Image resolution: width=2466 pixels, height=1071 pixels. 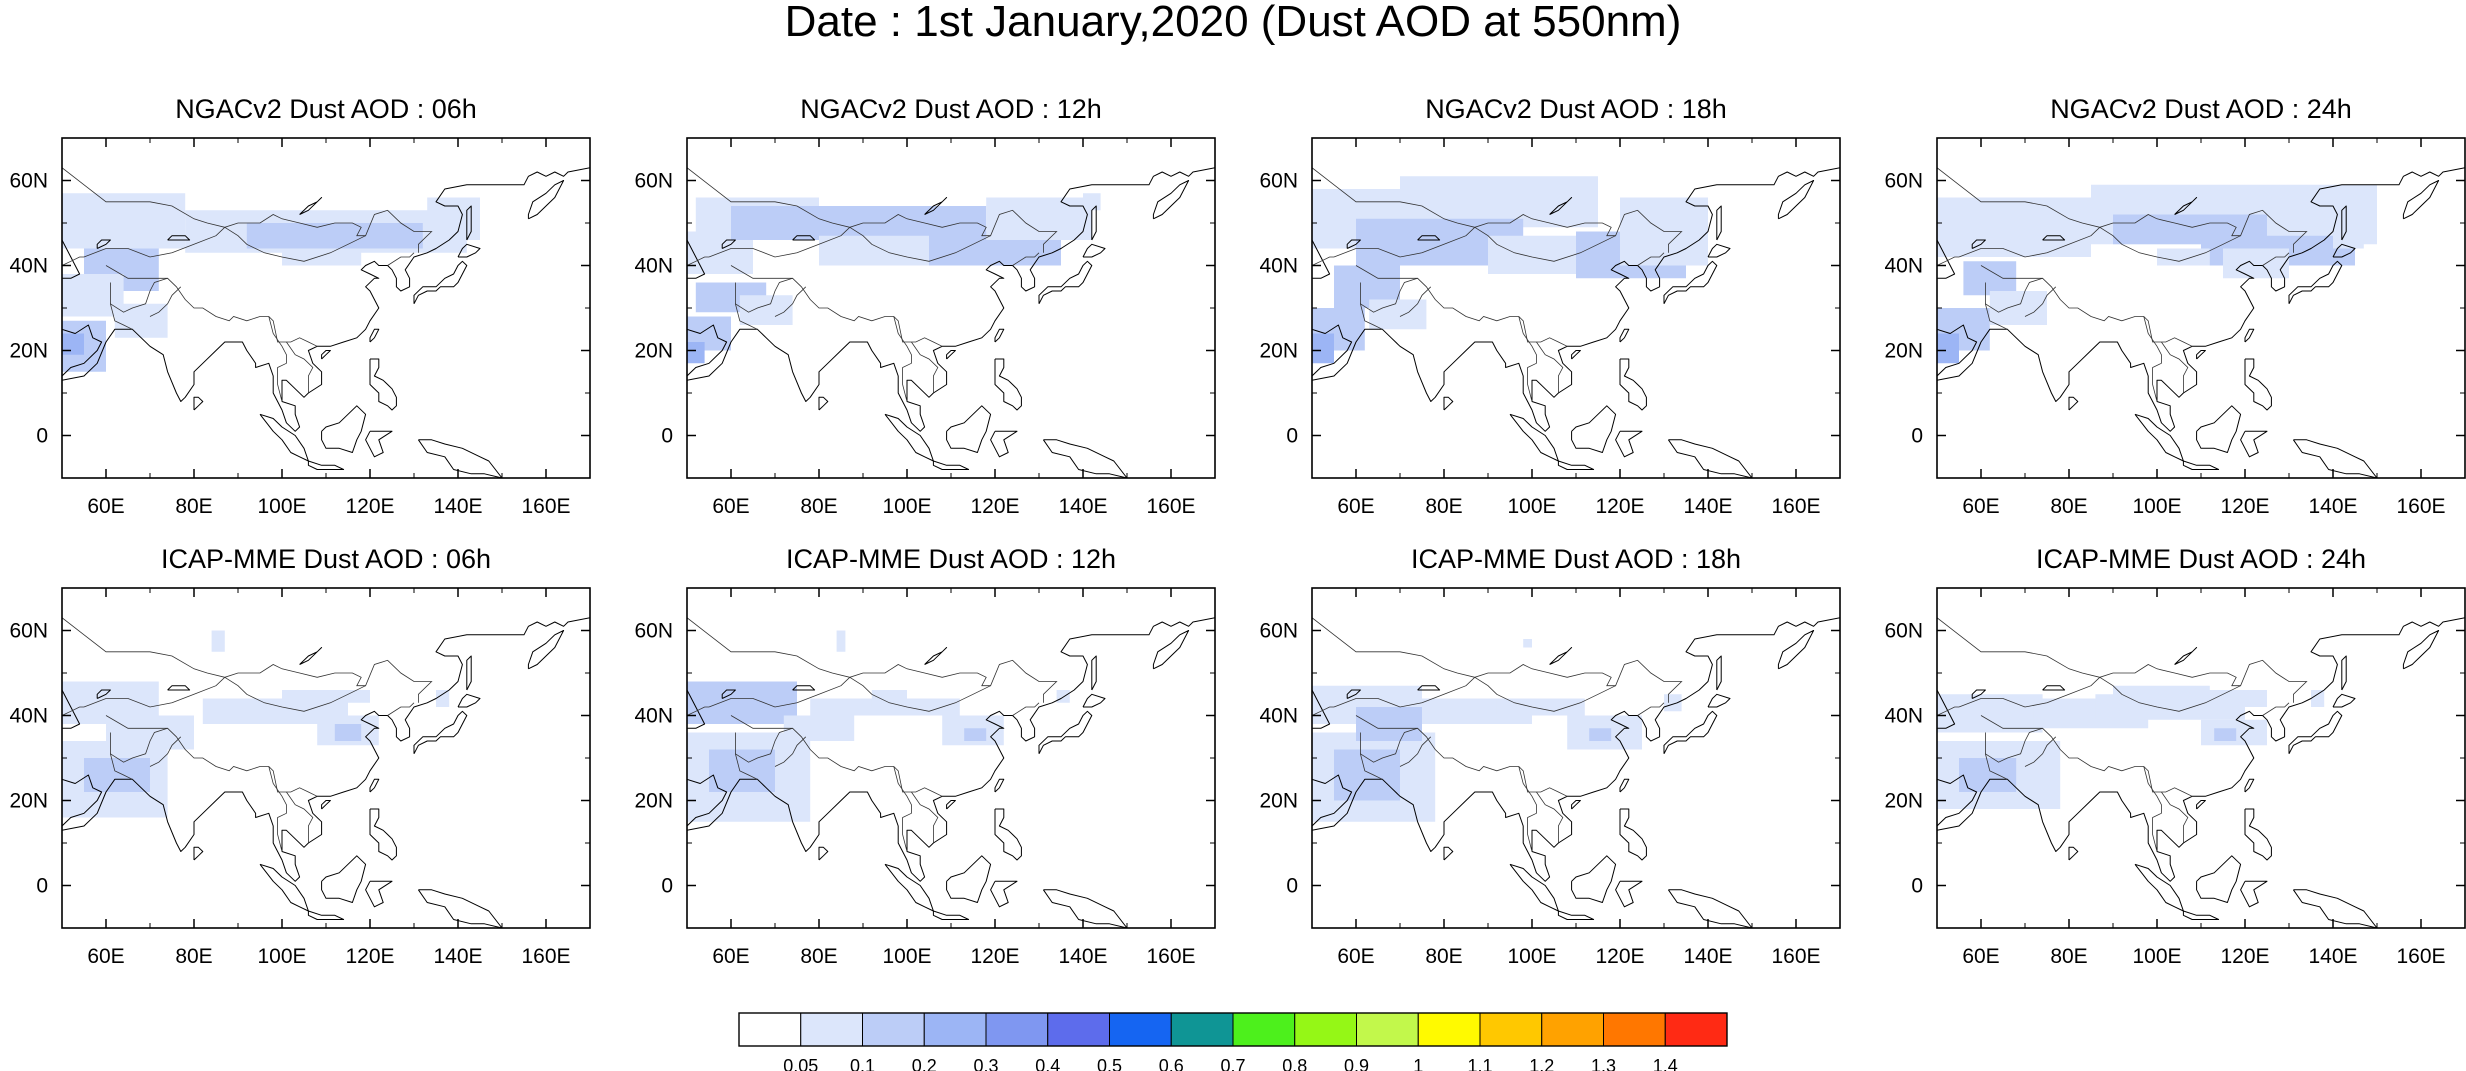 I want to click on panel-title: NGACv2 Dust AOD : 12h, so click(x=951, y=109).